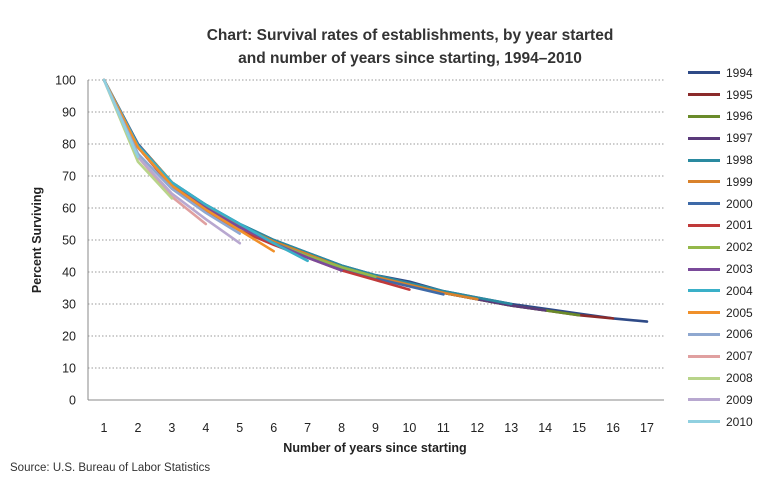  I want to click on x-tick-label: 17, so click(647, 428).